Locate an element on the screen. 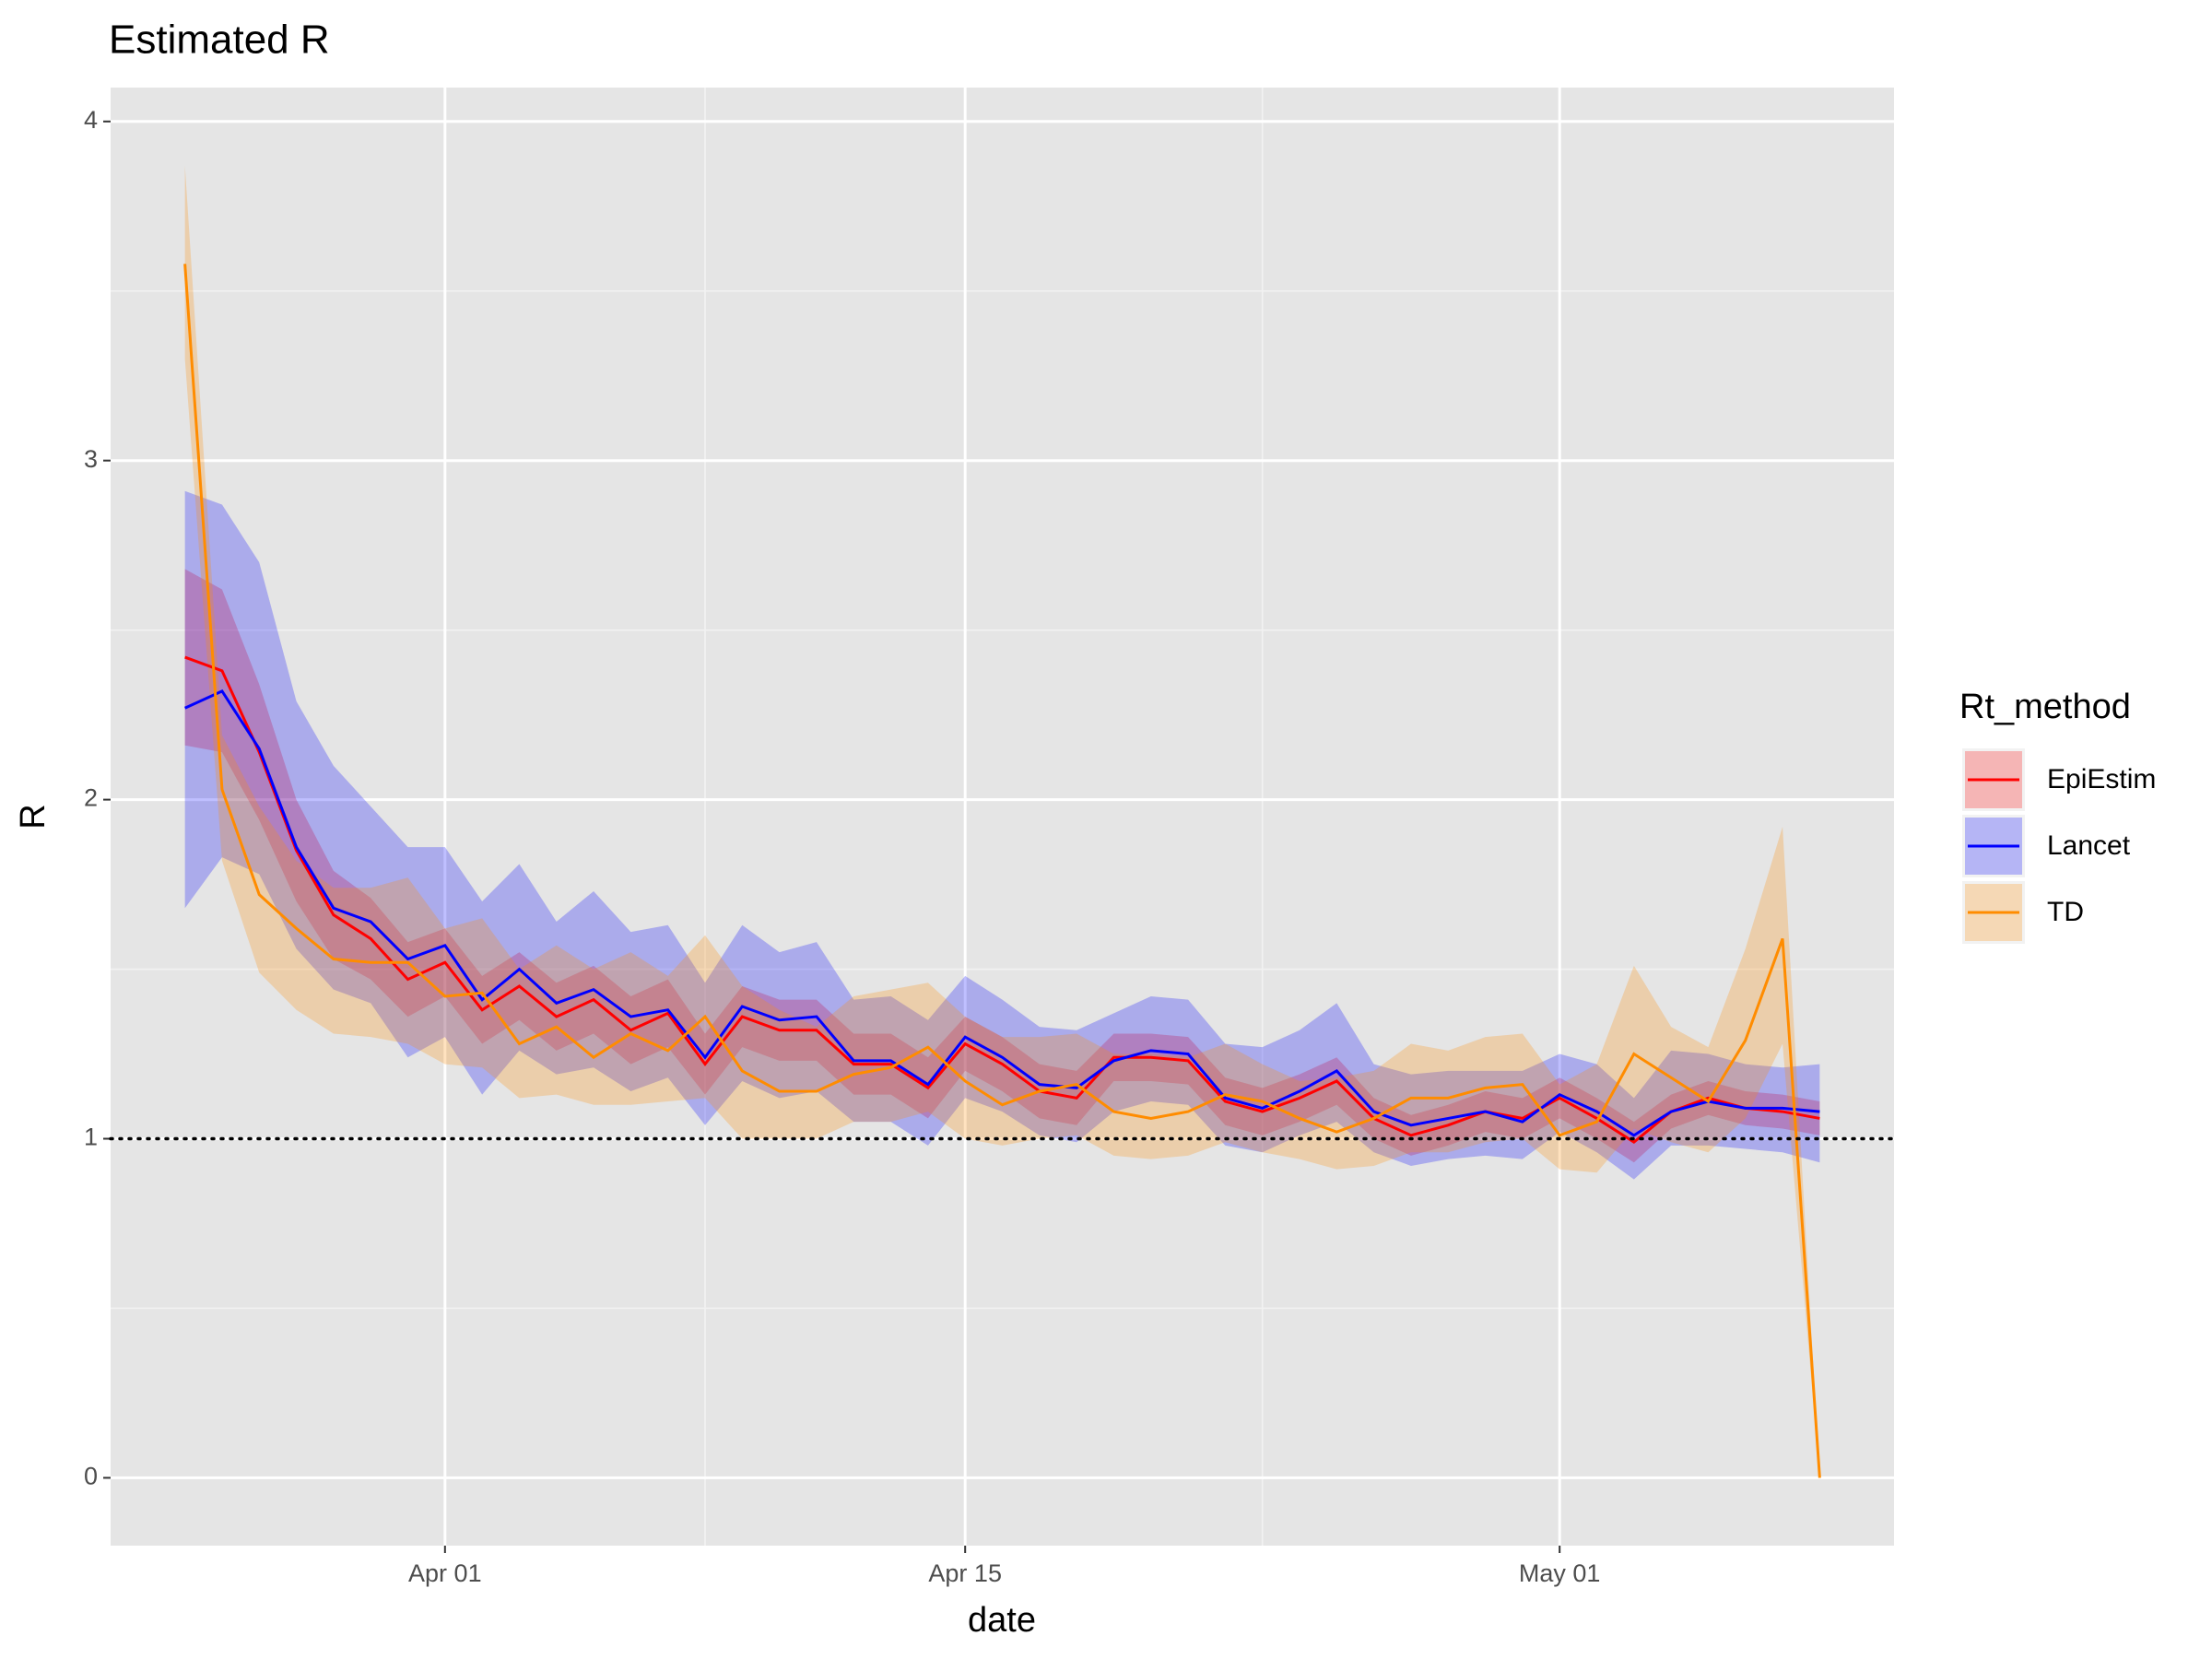 The image size is (2212, 1659). legend-label: TD is located at coordinates (2065, 912).